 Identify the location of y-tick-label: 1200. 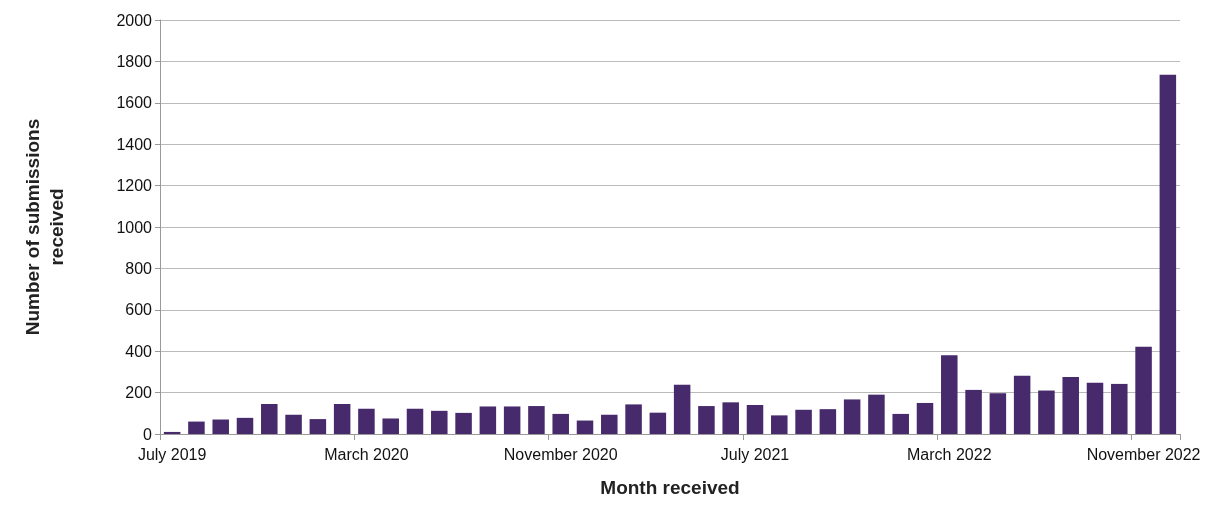
(134, 186).